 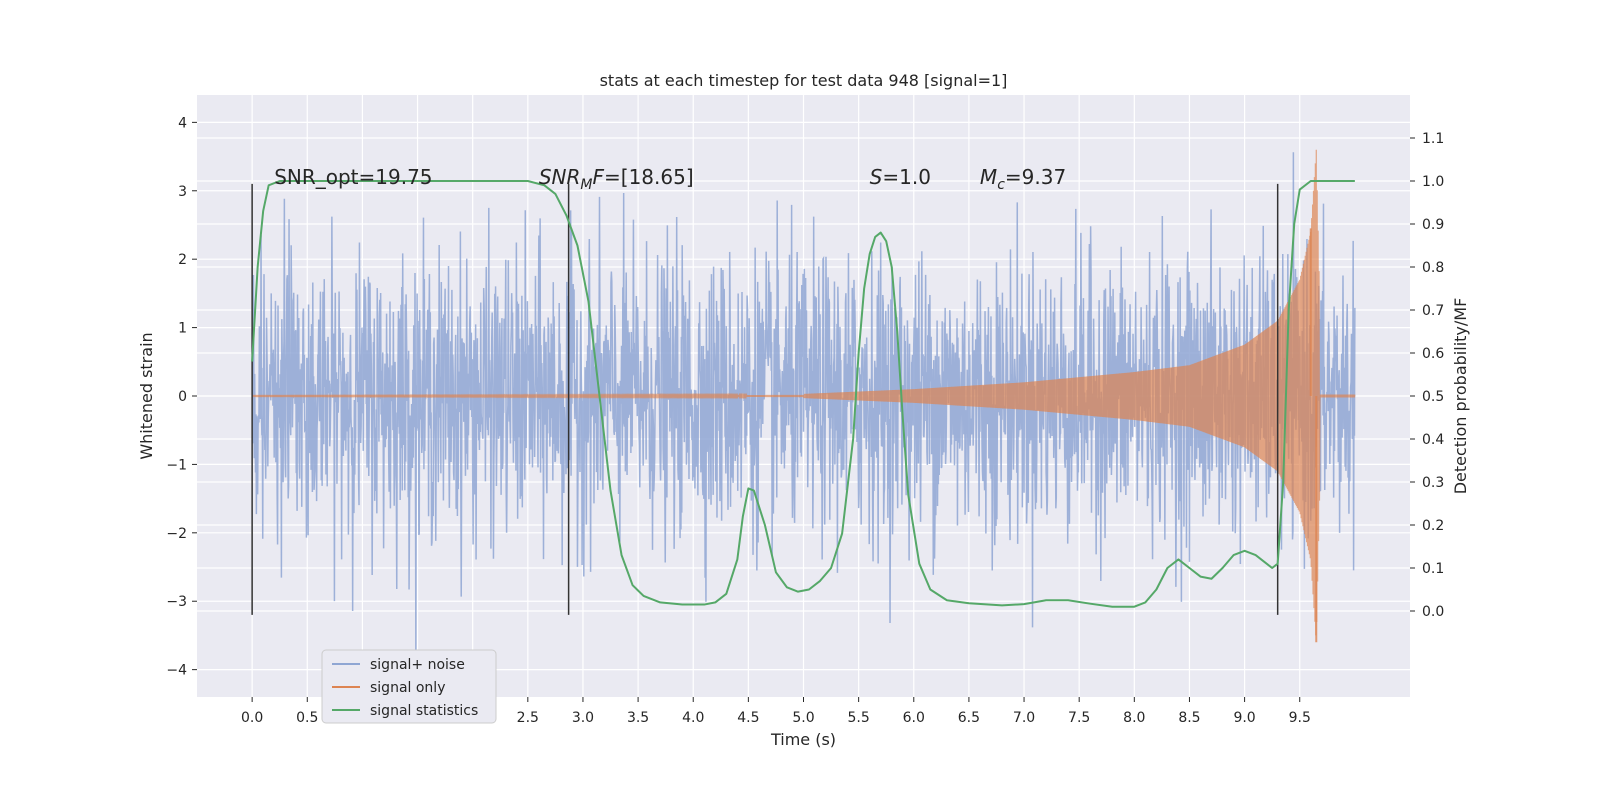 What do you see at coordinates (182, 329) in the screenshot?
I see `y-tick-label: 1` at bounding box center [182, 329].